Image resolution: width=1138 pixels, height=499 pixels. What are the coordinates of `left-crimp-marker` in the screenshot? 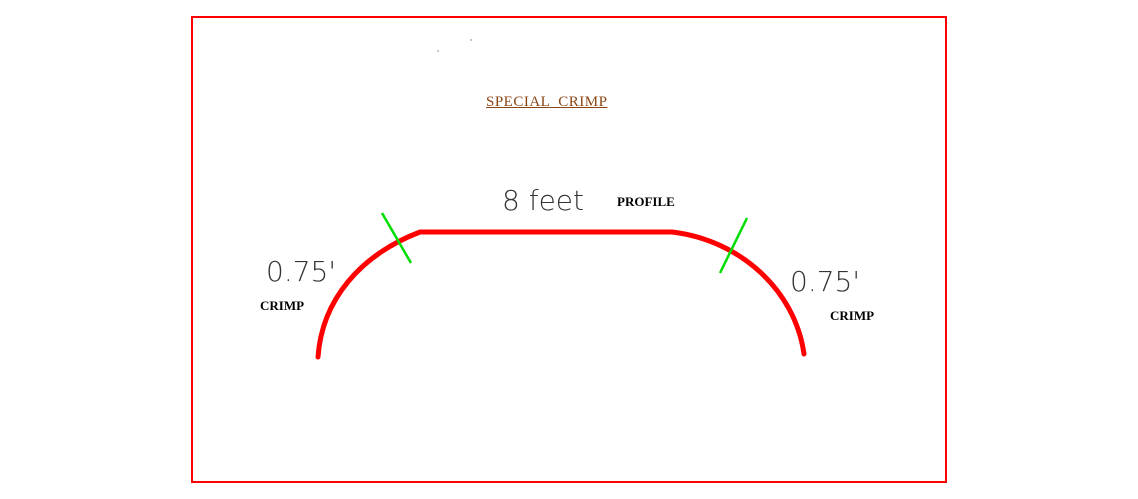 It's located at (396, 238).